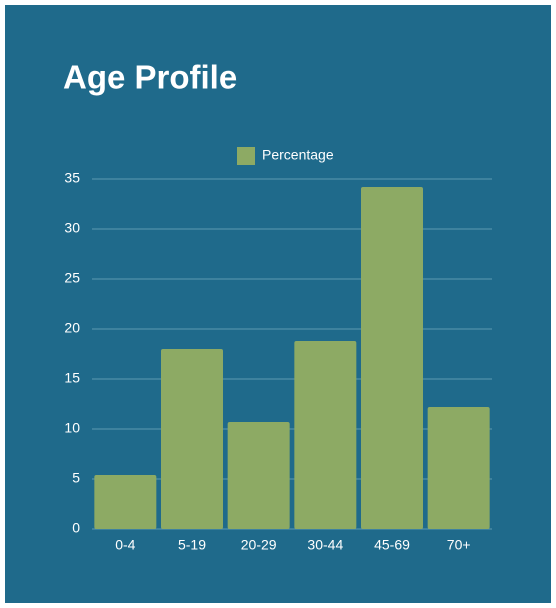  What do you see at coordinates (72, 178) in the screenshot?
I see `y-tick-label: 35` at bounding box center [72, 178].